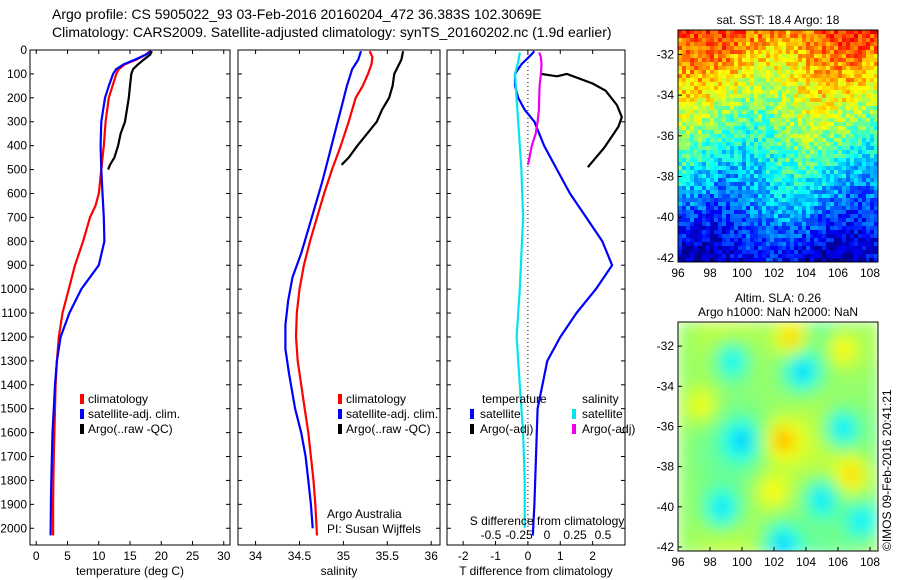  Describe the element at coordinates (603, 535) in the screenshot. I see `top-x-tick-label: 0.5` at that location.